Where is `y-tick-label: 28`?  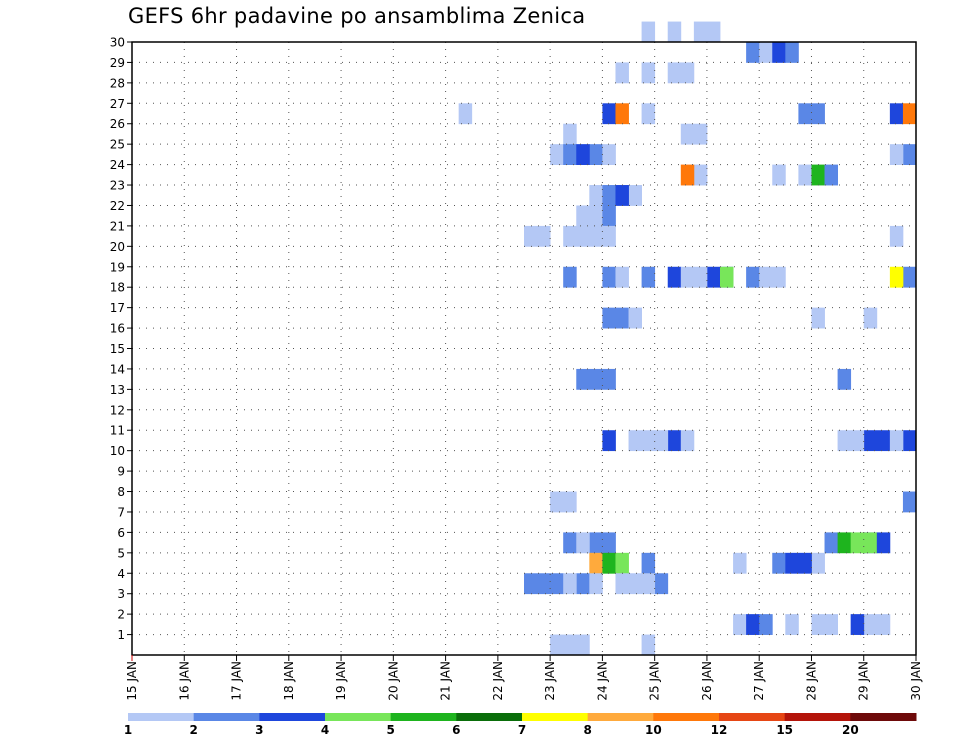 y-tick-label: 28 is located at coordinates (117, 83).